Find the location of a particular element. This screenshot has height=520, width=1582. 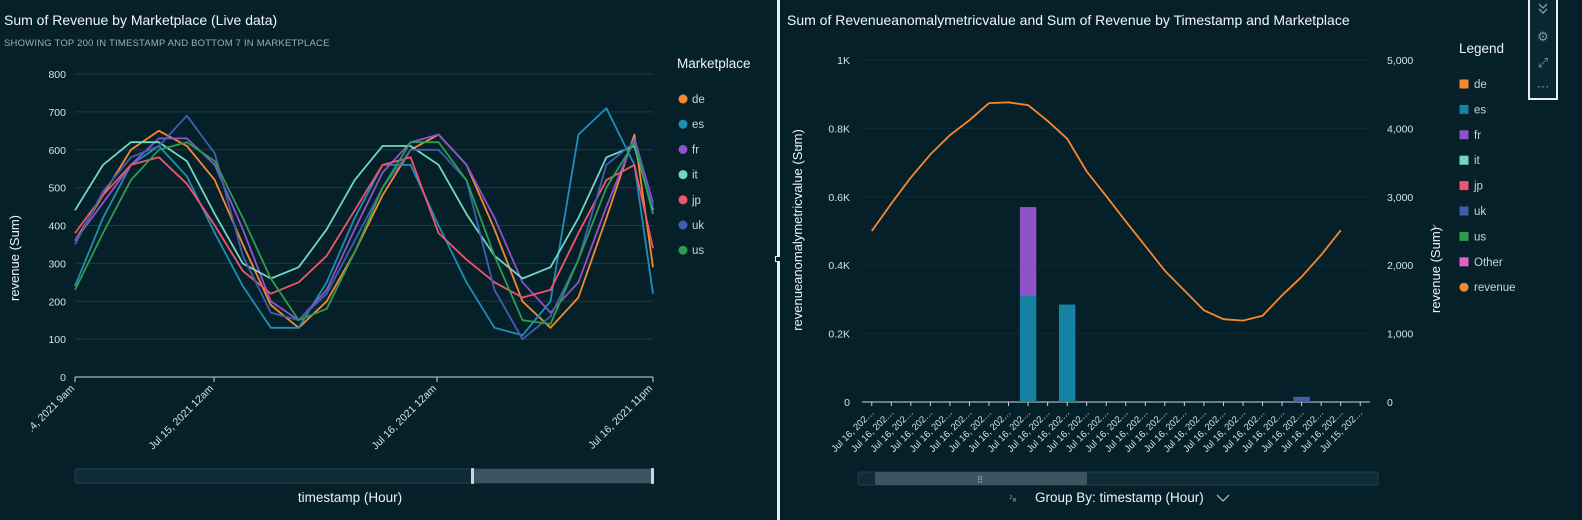

y-tick-label: 100 is located at coordinates (57, 340).